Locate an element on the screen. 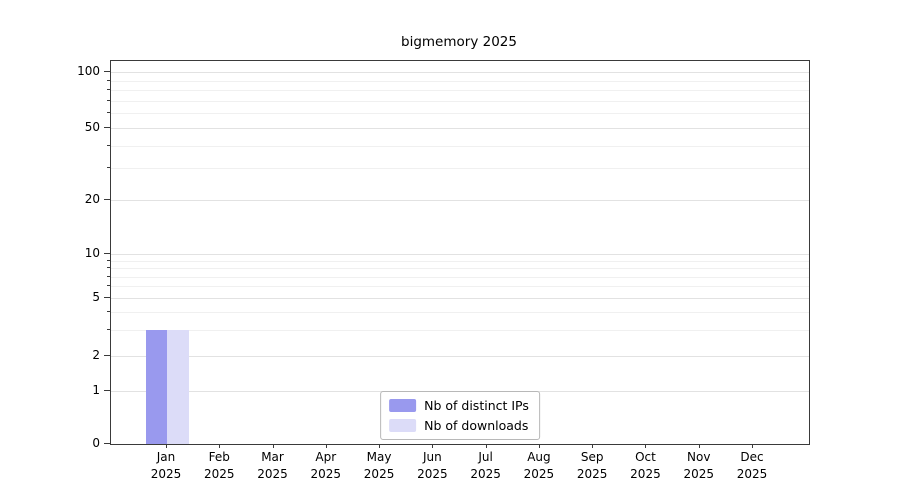 The image size is (900, 500). legend-item-downloads: Nb of downloads is located at coordinates (459, 425).